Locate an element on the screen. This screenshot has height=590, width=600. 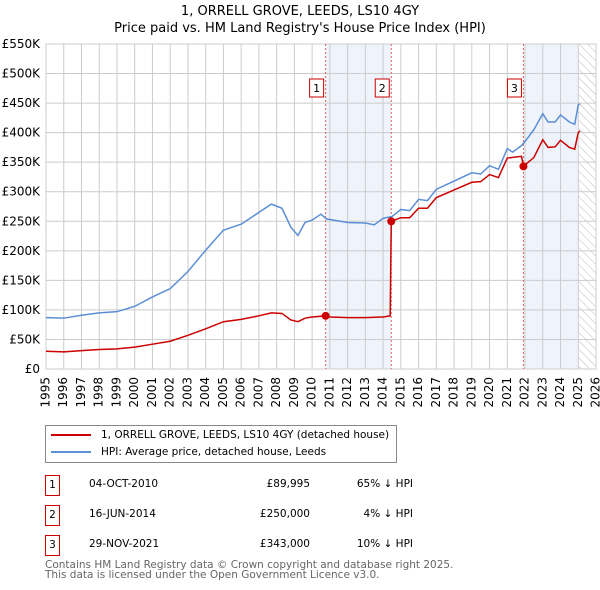
legend-swatch-property is located at coordinates (71, 435).